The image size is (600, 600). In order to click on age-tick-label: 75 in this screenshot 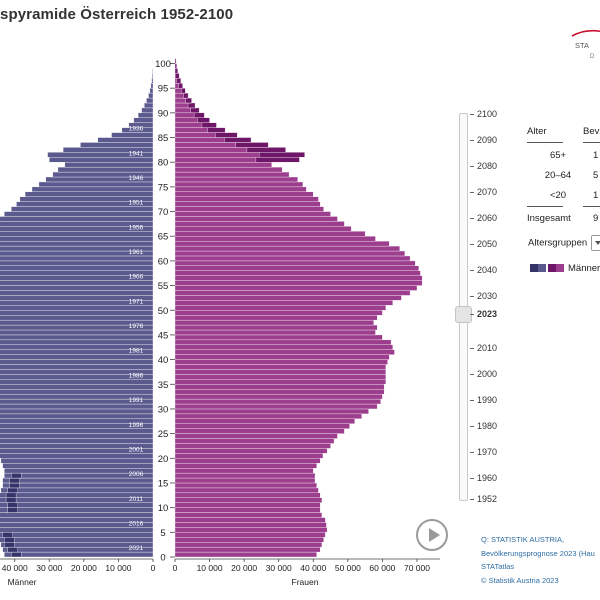, I will do `click(163, 187)`.